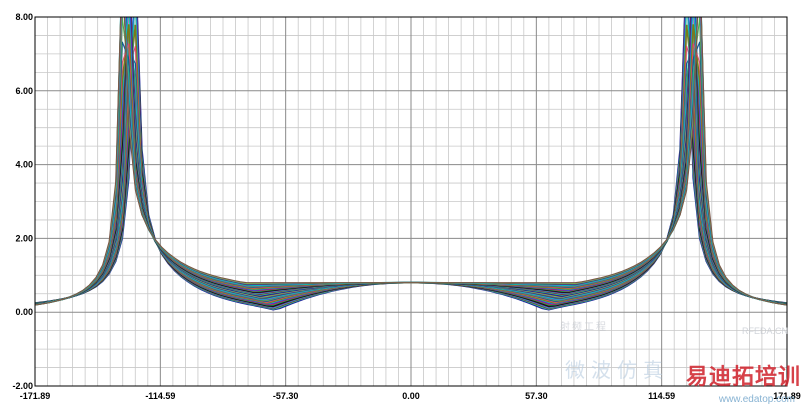  I want to click on watermark-small: 射频工程, so click(584, 327).